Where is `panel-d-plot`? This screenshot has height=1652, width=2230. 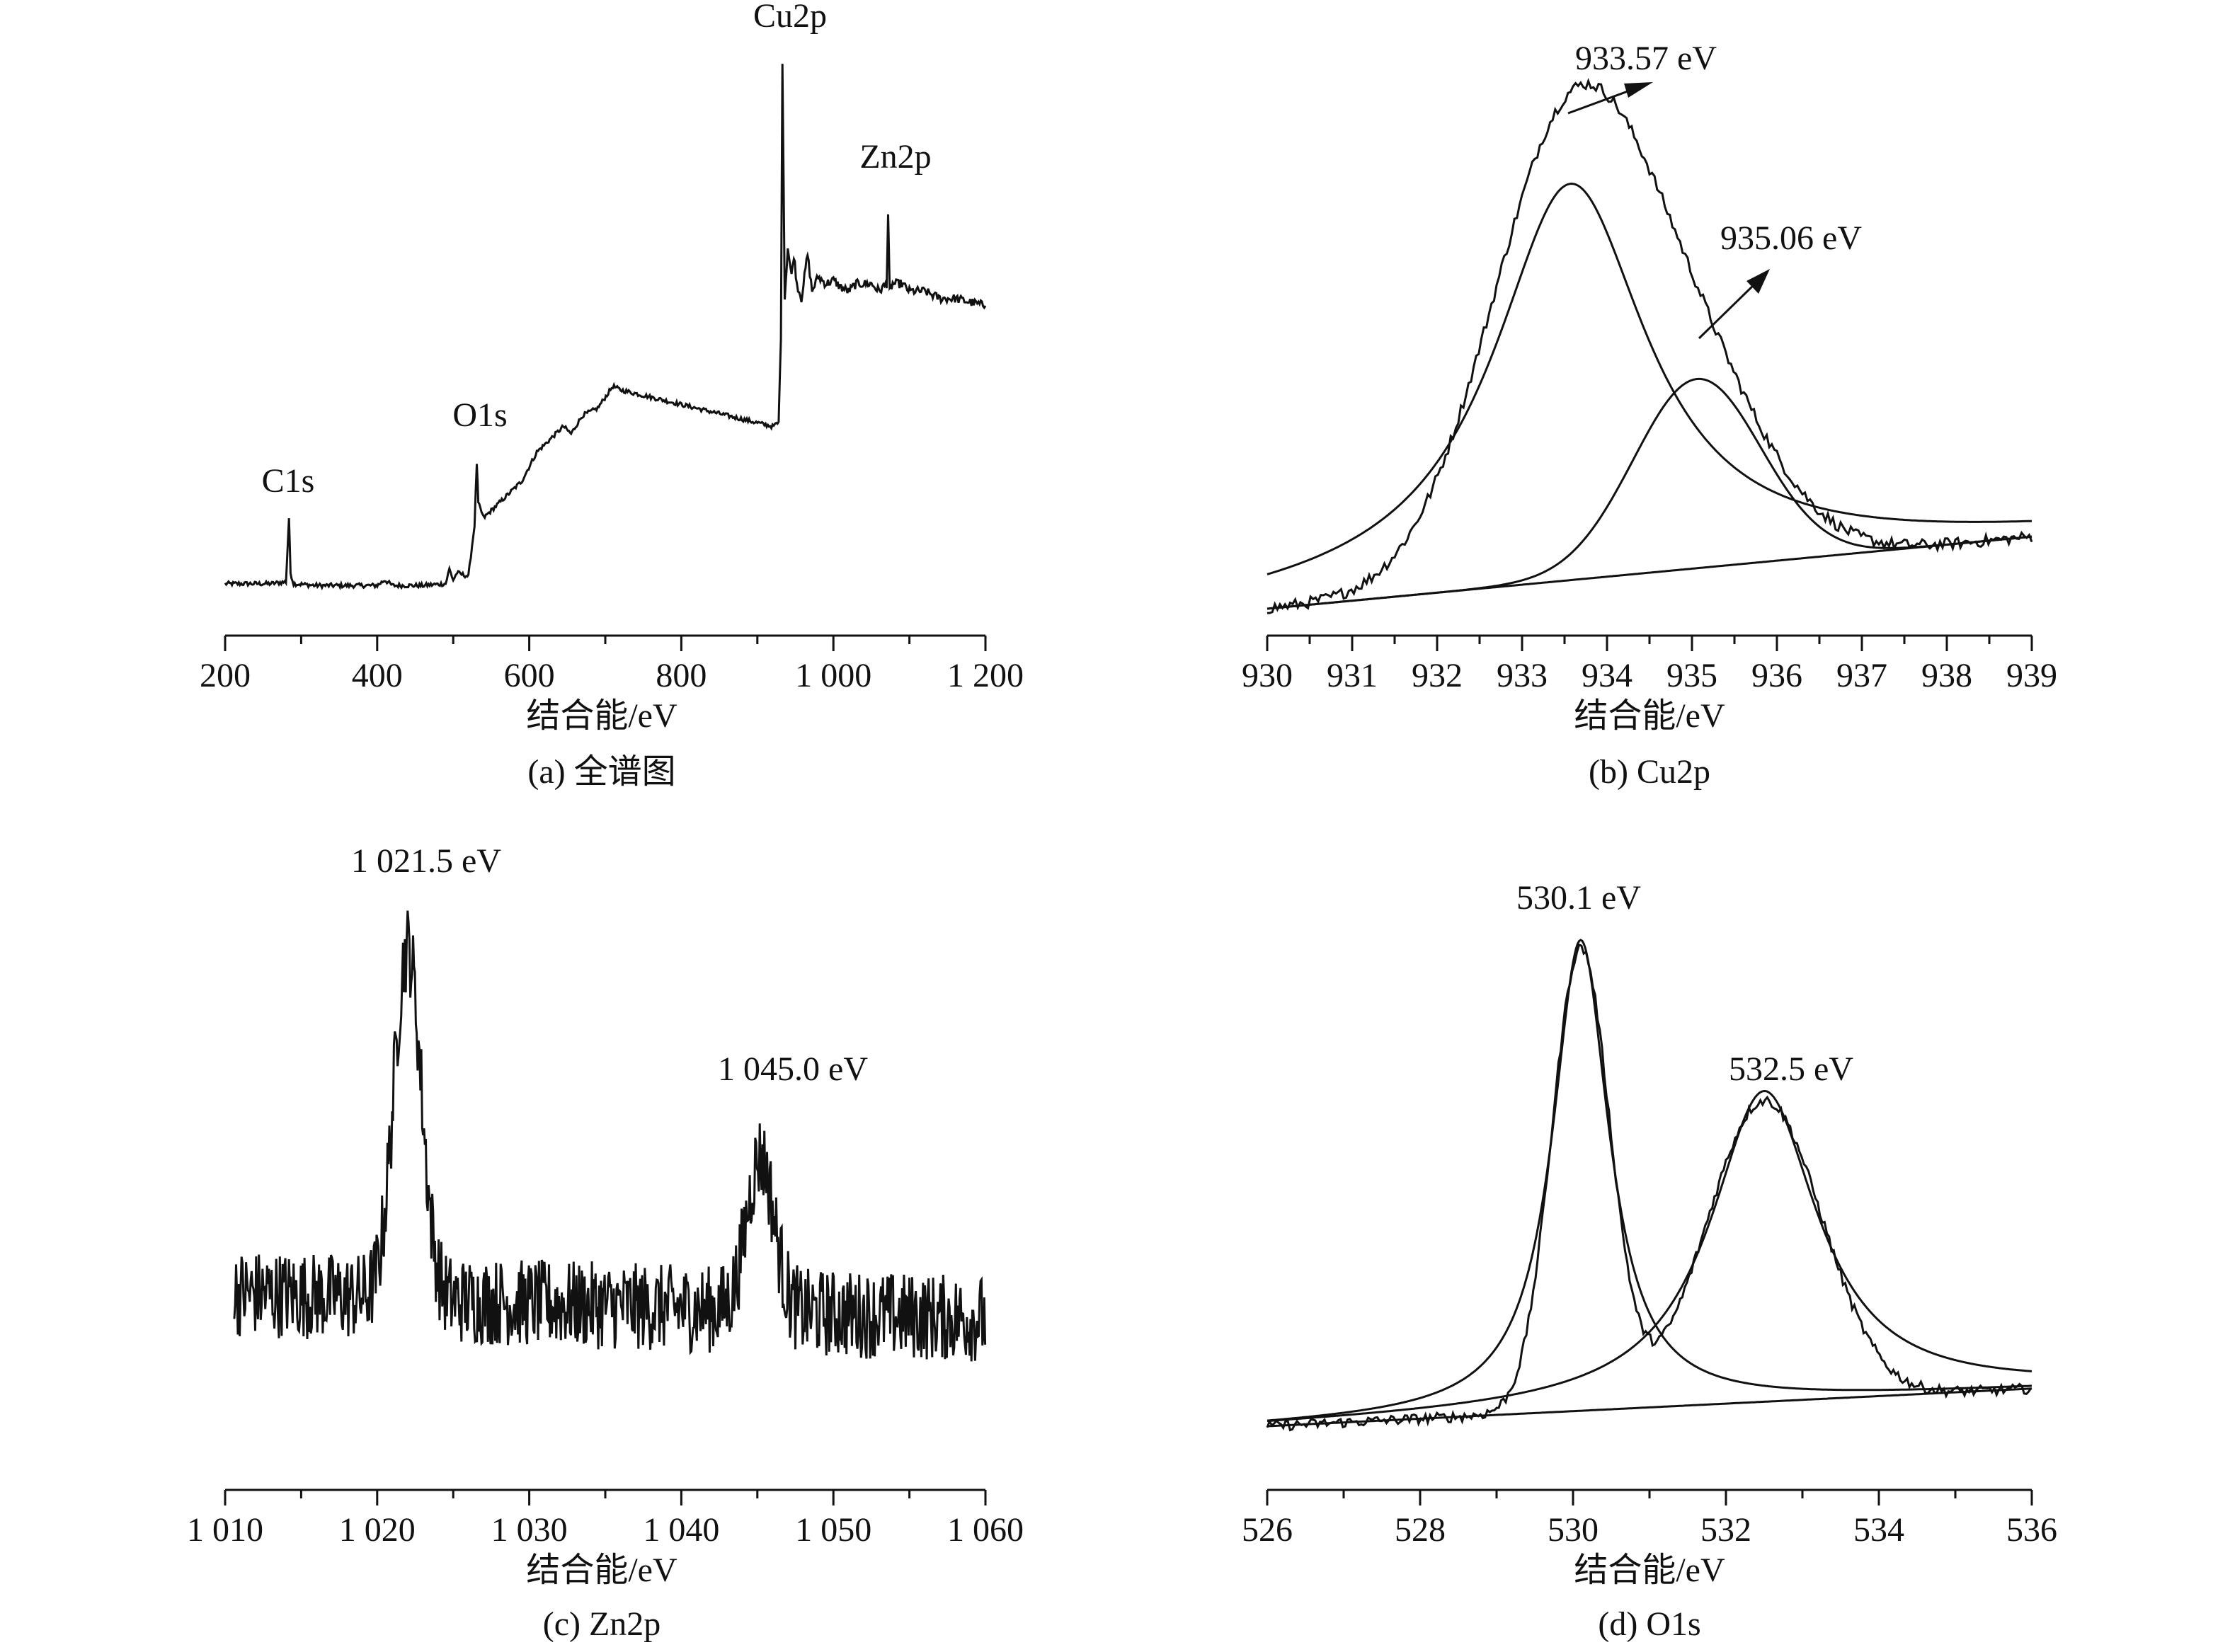 panel-d-plot is located at coordinates (1649, 1185).